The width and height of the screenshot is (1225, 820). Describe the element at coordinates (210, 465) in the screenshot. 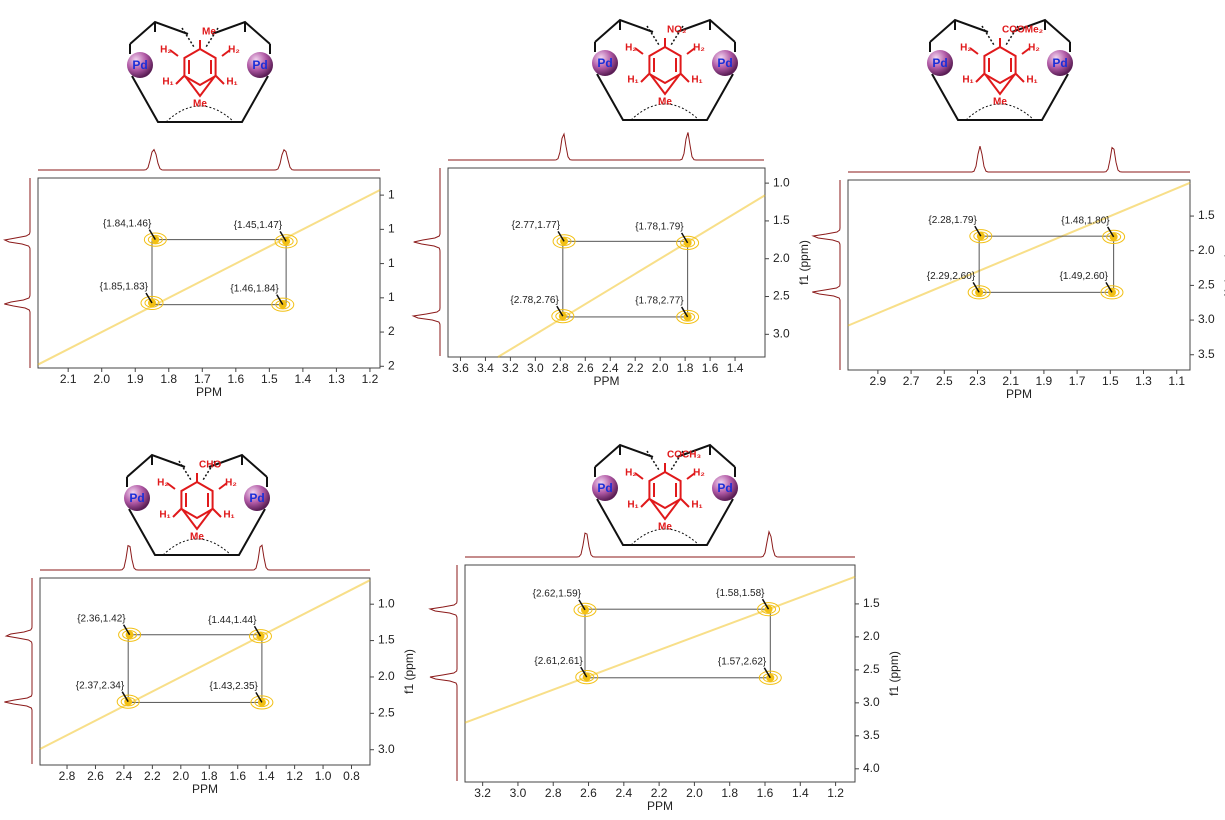

I see `substituent: CHO` at that location.